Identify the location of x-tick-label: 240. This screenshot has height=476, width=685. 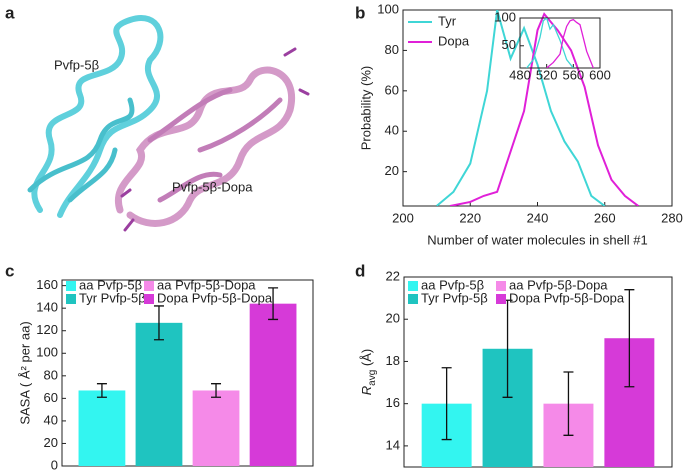
(538, 217).